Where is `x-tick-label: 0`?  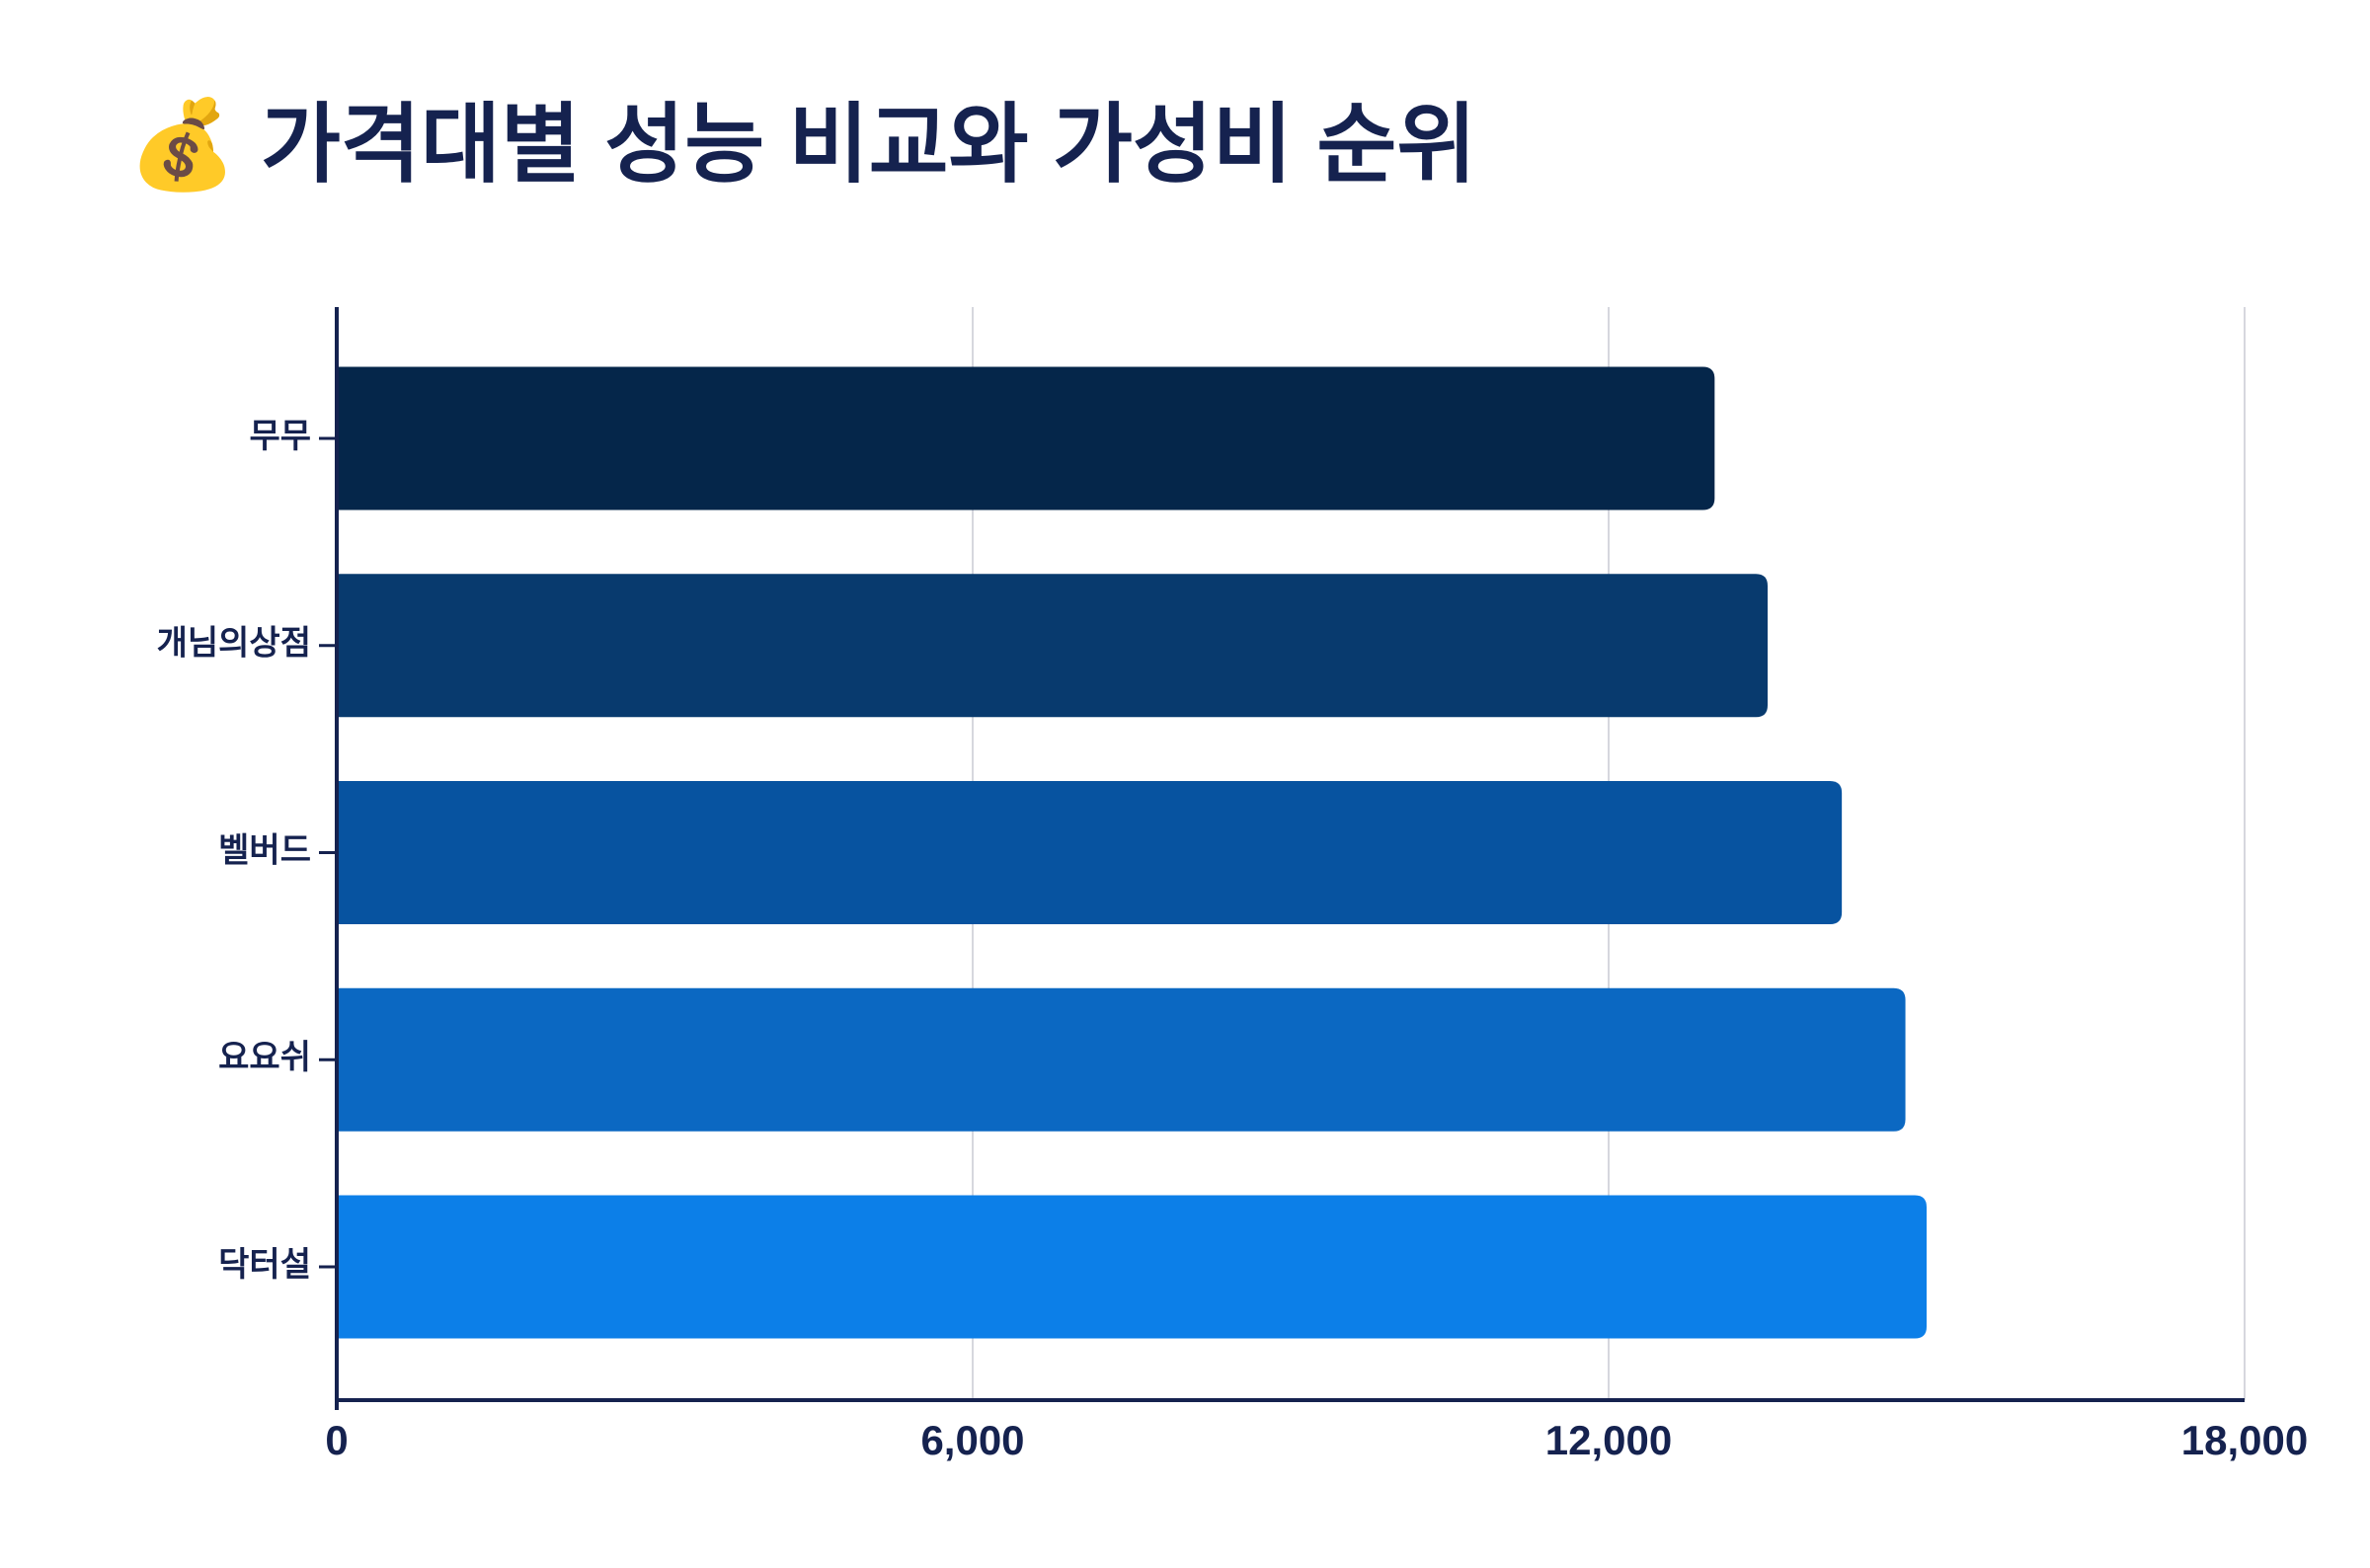
x-tick-label: 0 is located at coordinates (337, 1440).